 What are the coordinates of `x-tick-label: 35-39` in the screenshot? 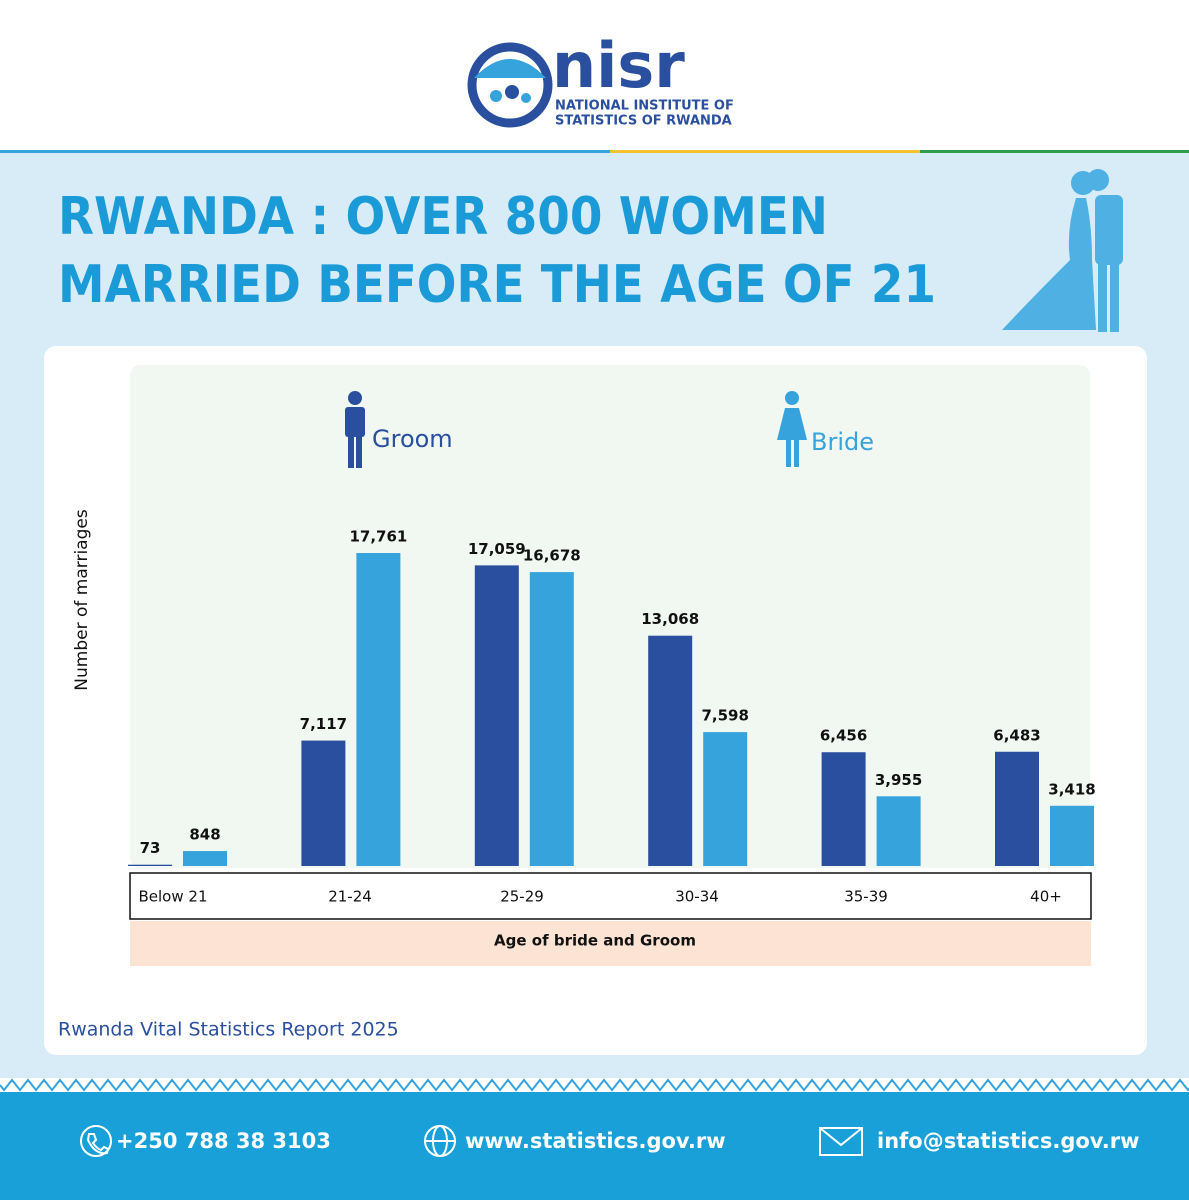 It's located at (866, 897).